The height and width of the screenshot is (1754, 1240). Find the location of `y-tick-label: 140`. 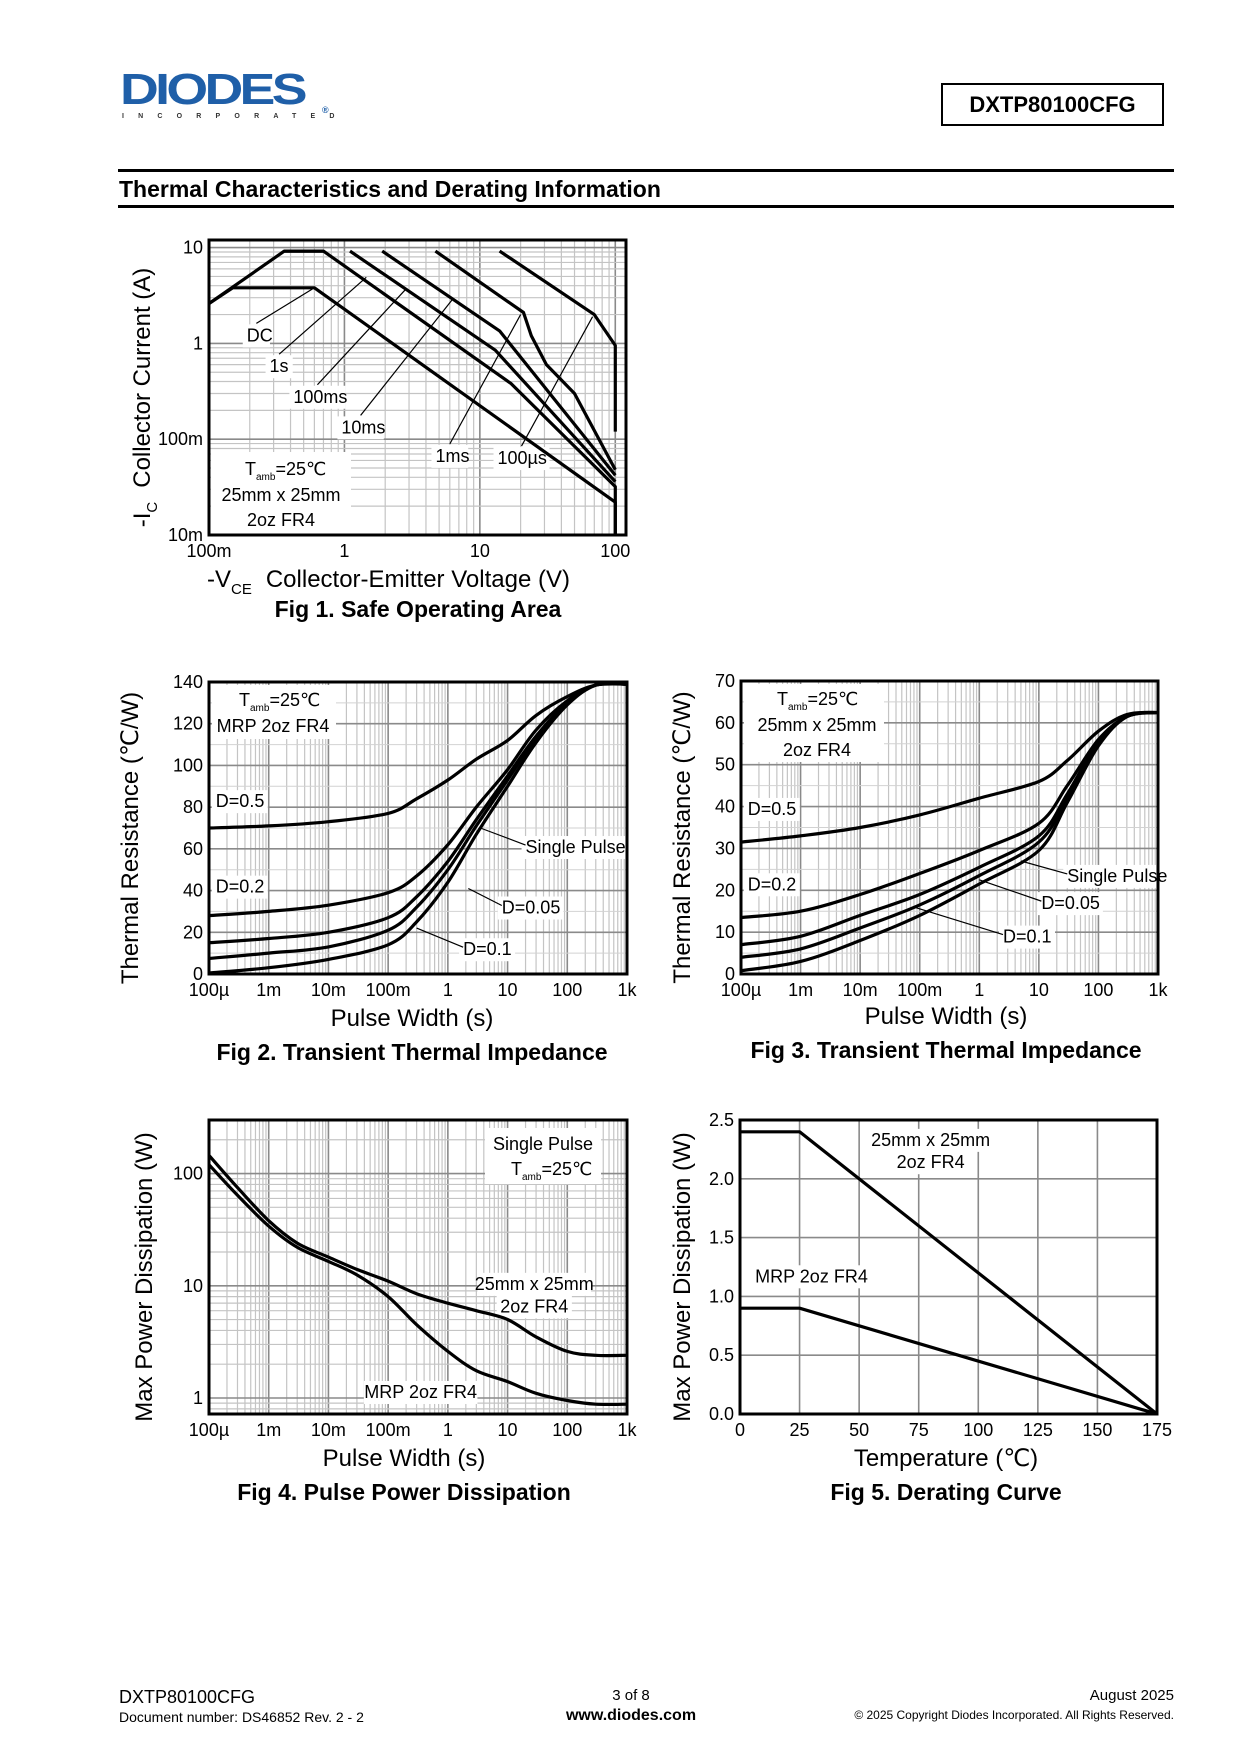

y-tick-label: 140 is located at coordinates (188, 682).